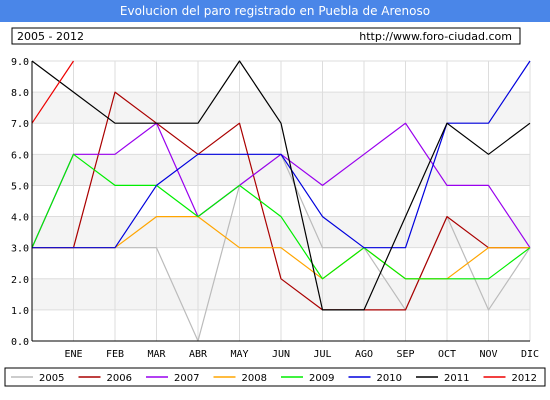  I want to click on x-tick-label: MAR, so click(156, 354).